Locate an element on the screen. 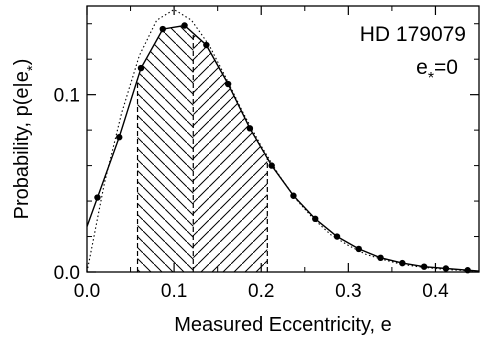  x-tick-label: 0.4 is located at coordinates (435, 291).